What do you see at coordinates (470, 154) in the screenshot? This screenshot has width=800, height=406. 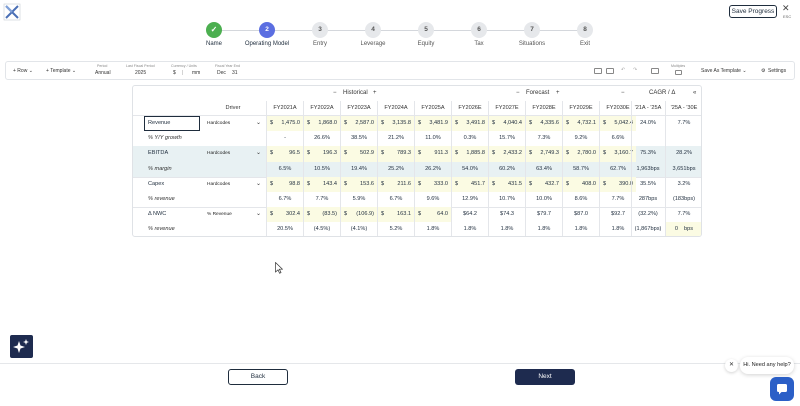 I see `value-cell: $1,885.8` at bounding box center [470, 154].